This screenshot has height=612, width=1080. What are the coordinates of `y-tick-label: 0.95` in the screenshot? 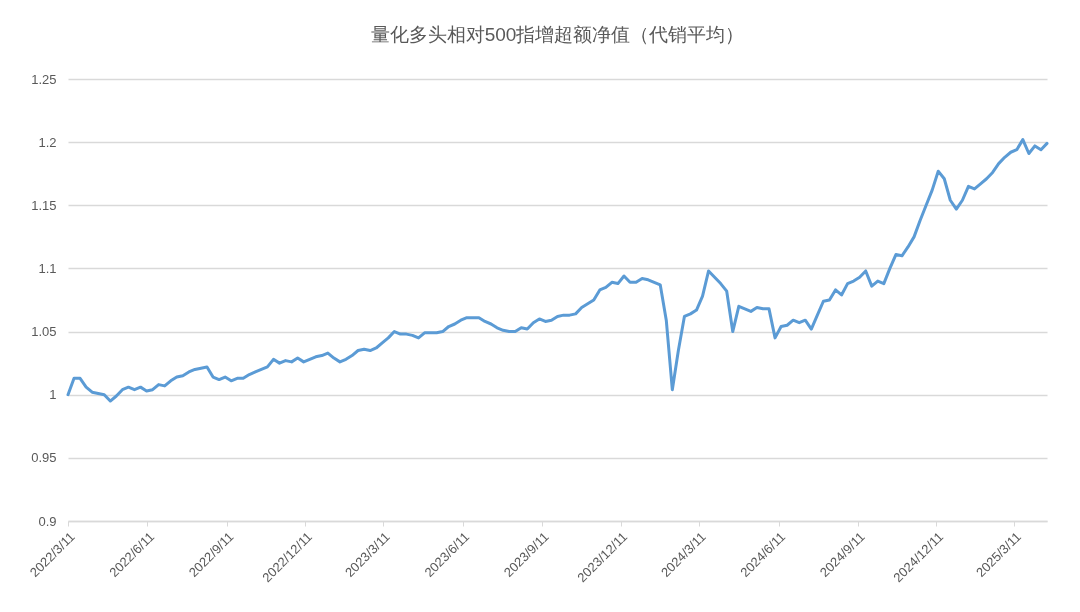 It's located at (44, 458).